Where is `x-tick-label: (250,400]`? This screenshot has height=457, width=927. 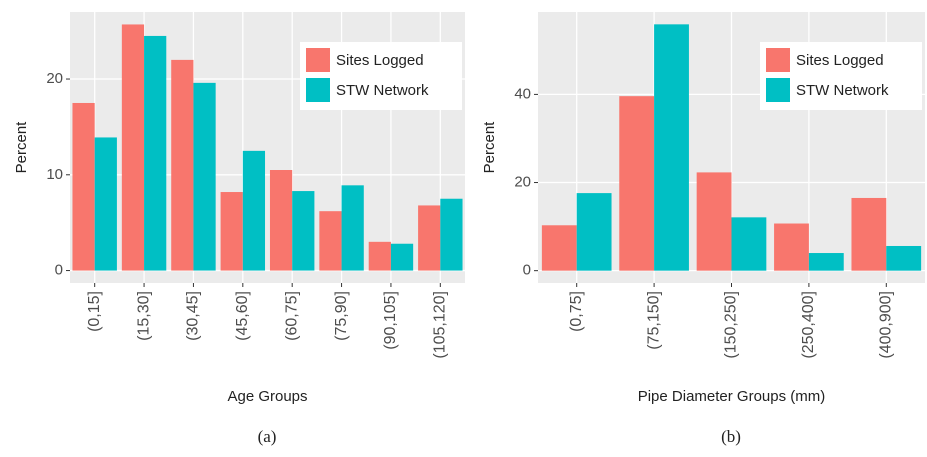 x-tick-label: (250,400] is located at coordinates (808, 325).